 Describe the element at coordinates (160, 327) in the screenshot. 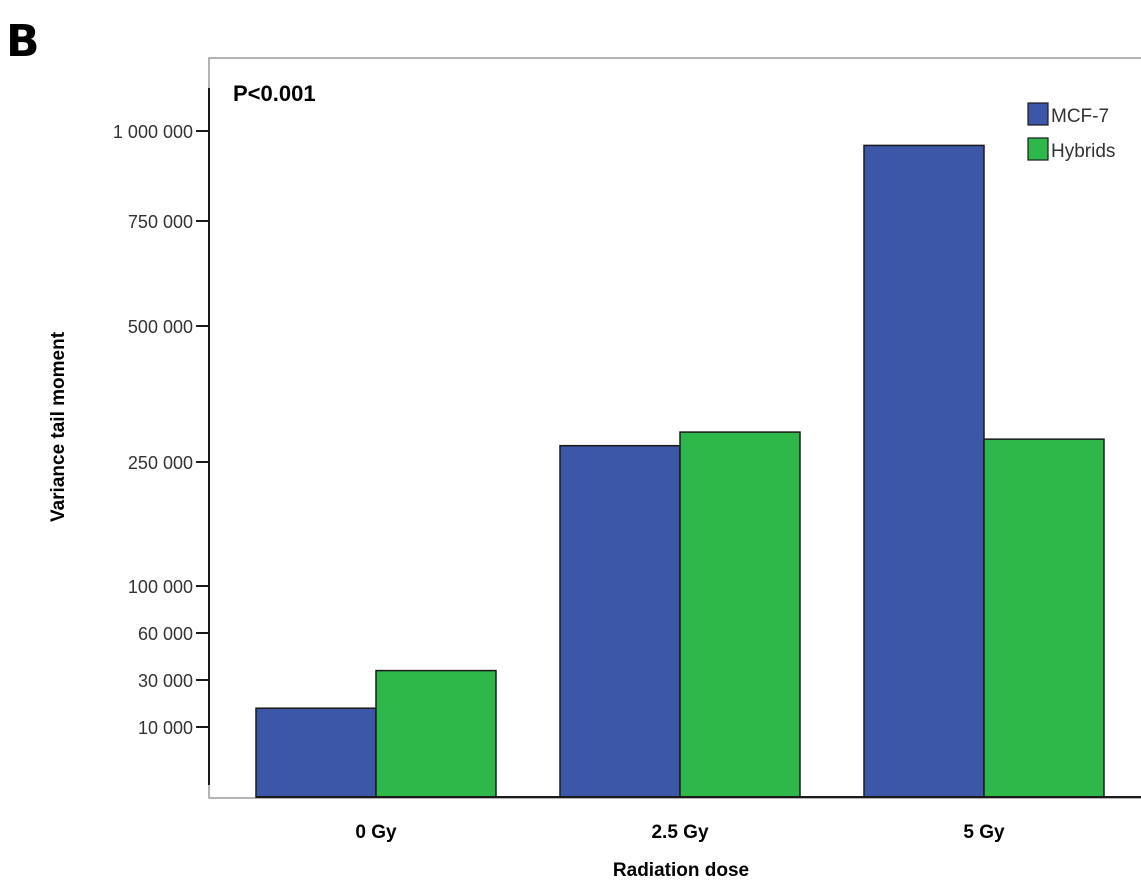

I see `y-tick-label: 500 000` at that location.